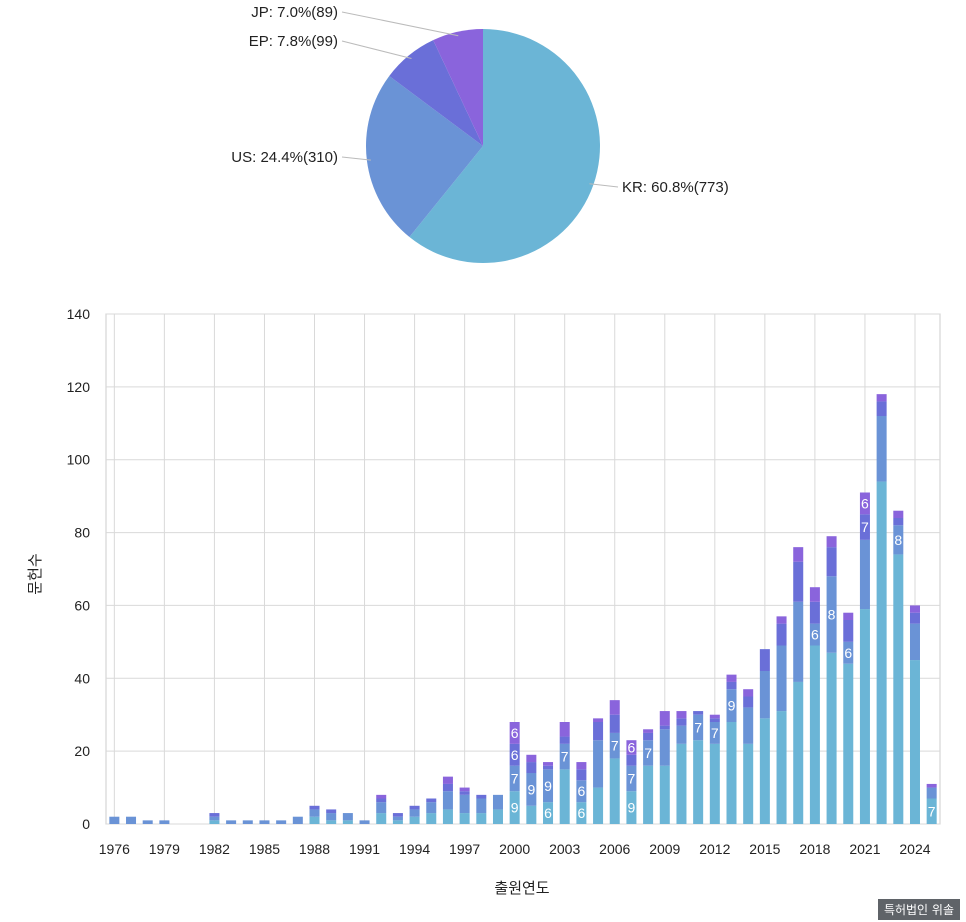  What do you see at coordinates (764, 771) in the screenshot?
I see `bar-segment-kr-2015` at bounding box center [764, 771].